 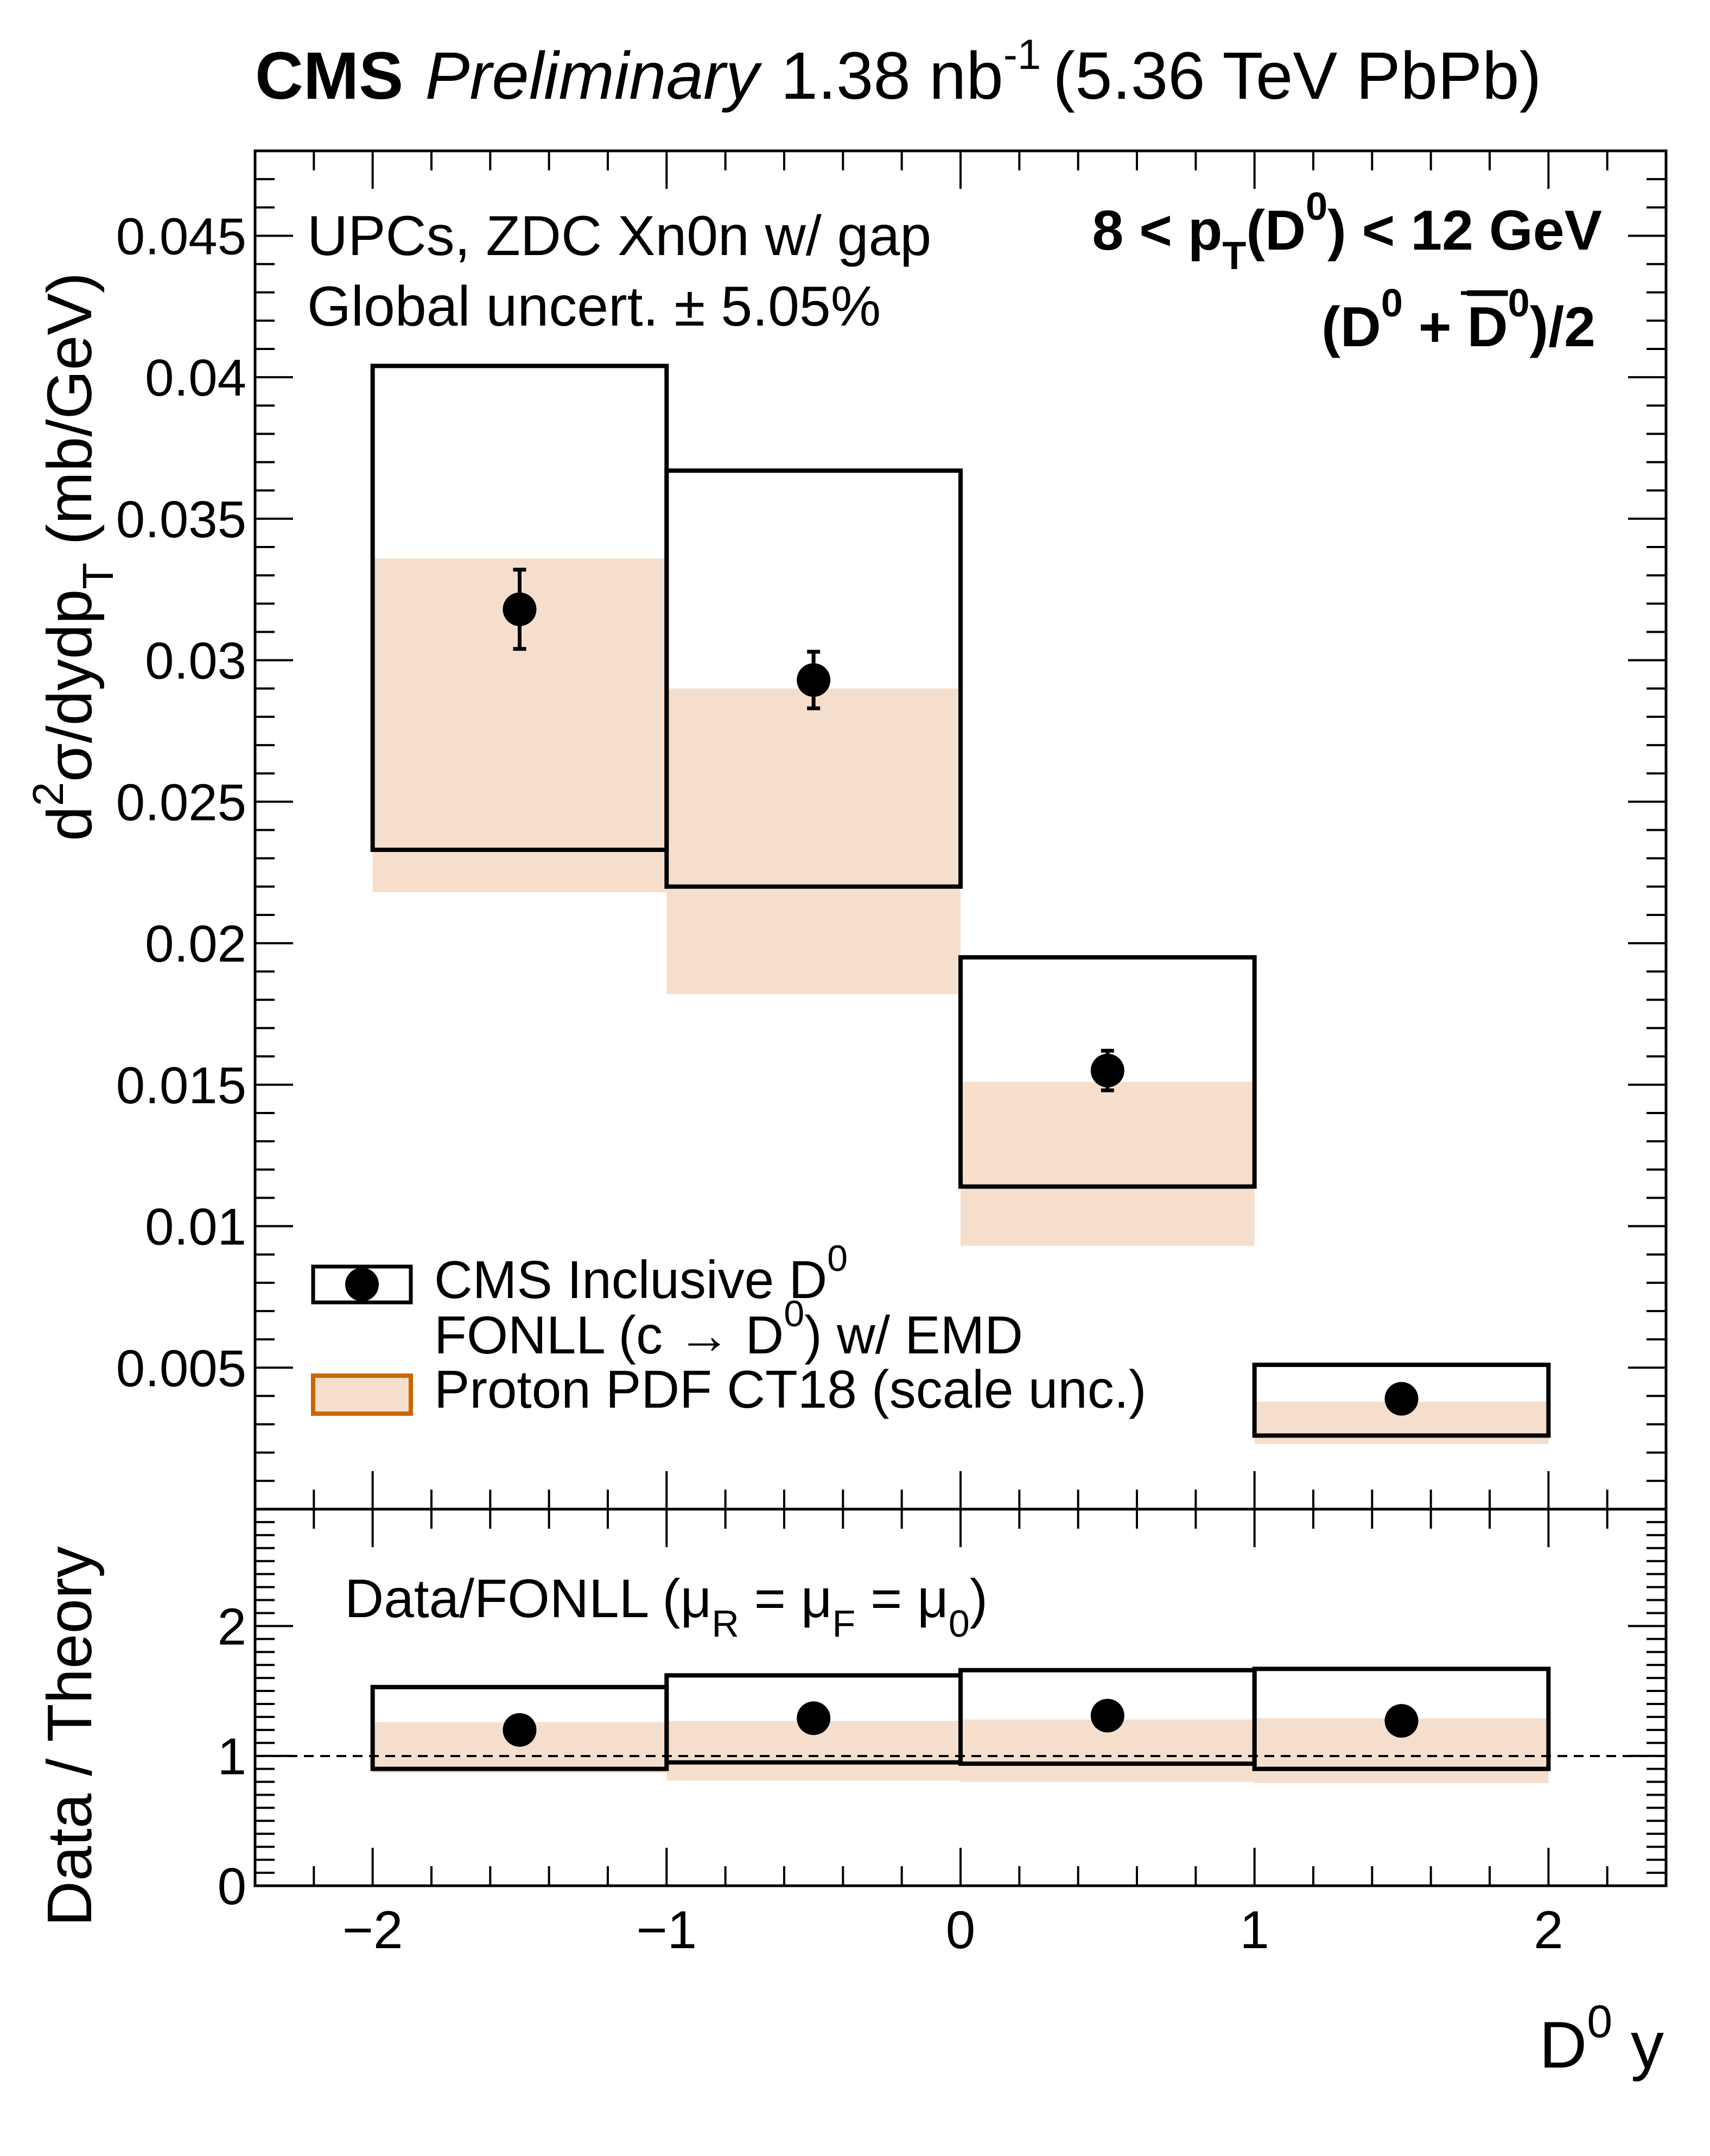 I want to click on ylabel-b: σ/dydp, so click(x=70, y=685).